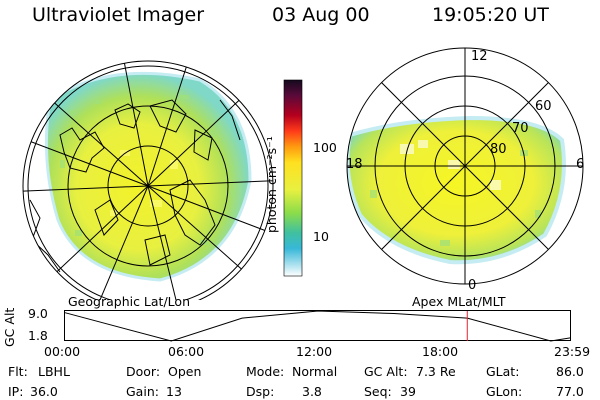 The height and width of the screenshot is (400, 600). I want to click on mode-value: Normal, so click(315, 371).